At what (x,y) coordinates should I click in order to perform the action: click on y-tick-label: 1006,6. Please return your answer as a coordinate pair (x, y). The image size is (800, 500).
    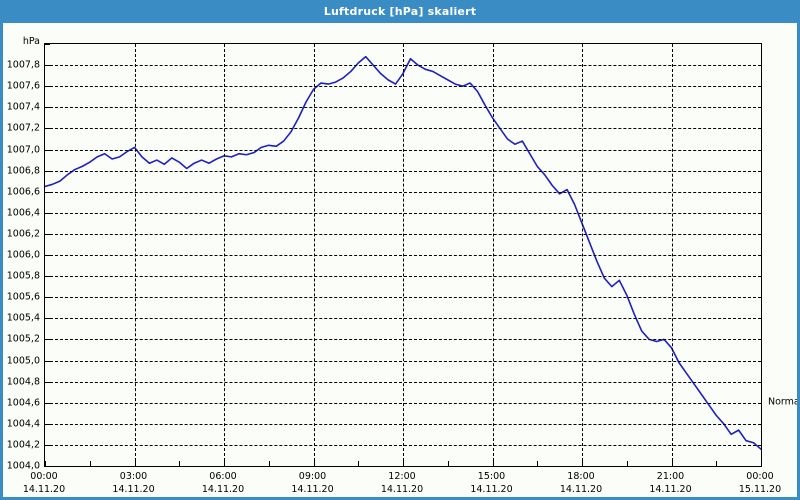
    Looking at the image, I should click on (23, 192).